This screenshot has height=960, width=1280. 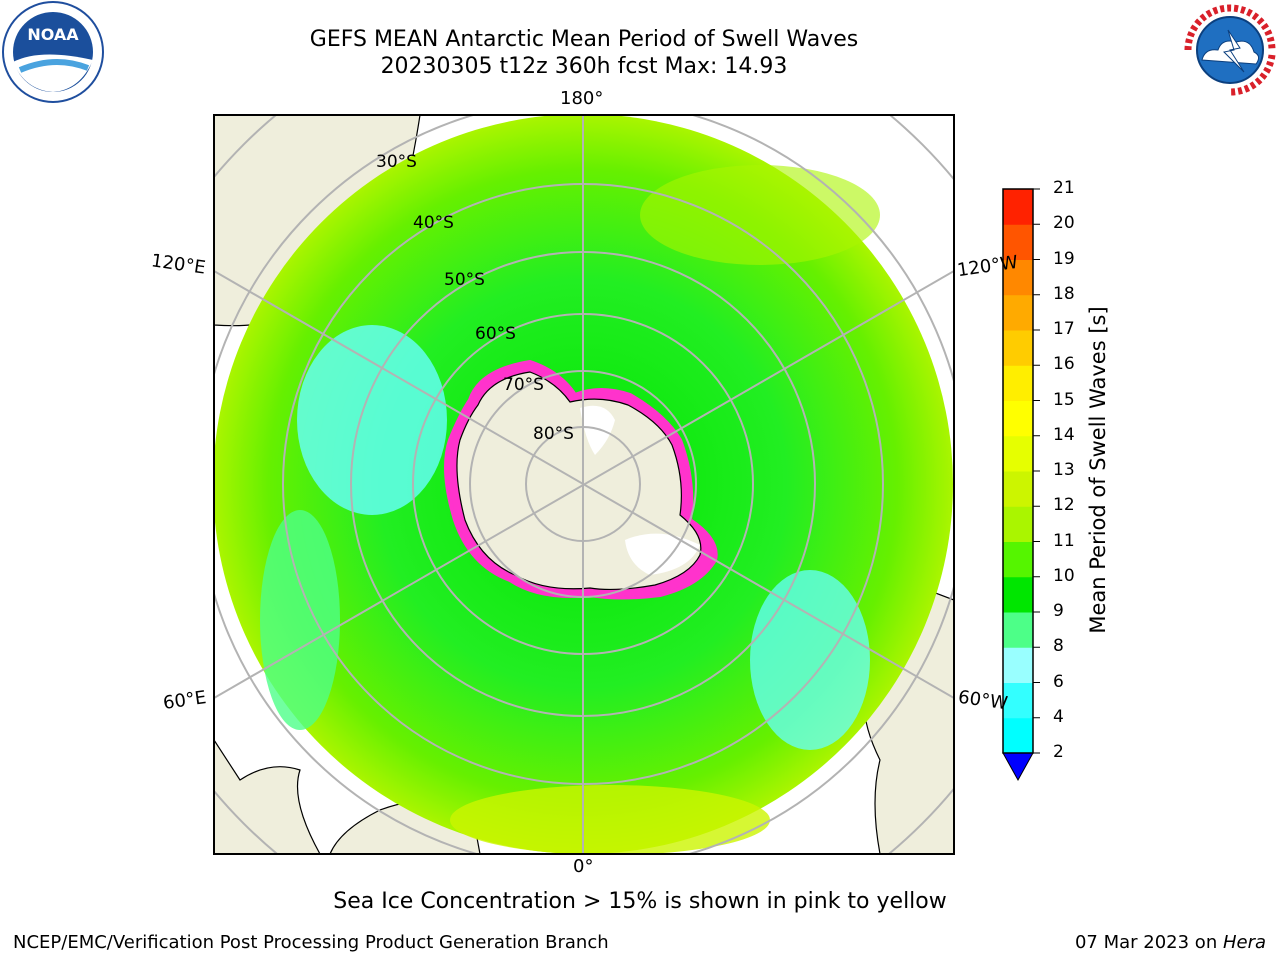 What do you see at coordinates (1058, 752) in the screenshot?
I see `colorbar-tick-label: 2` at bounding box center [1058, 752].